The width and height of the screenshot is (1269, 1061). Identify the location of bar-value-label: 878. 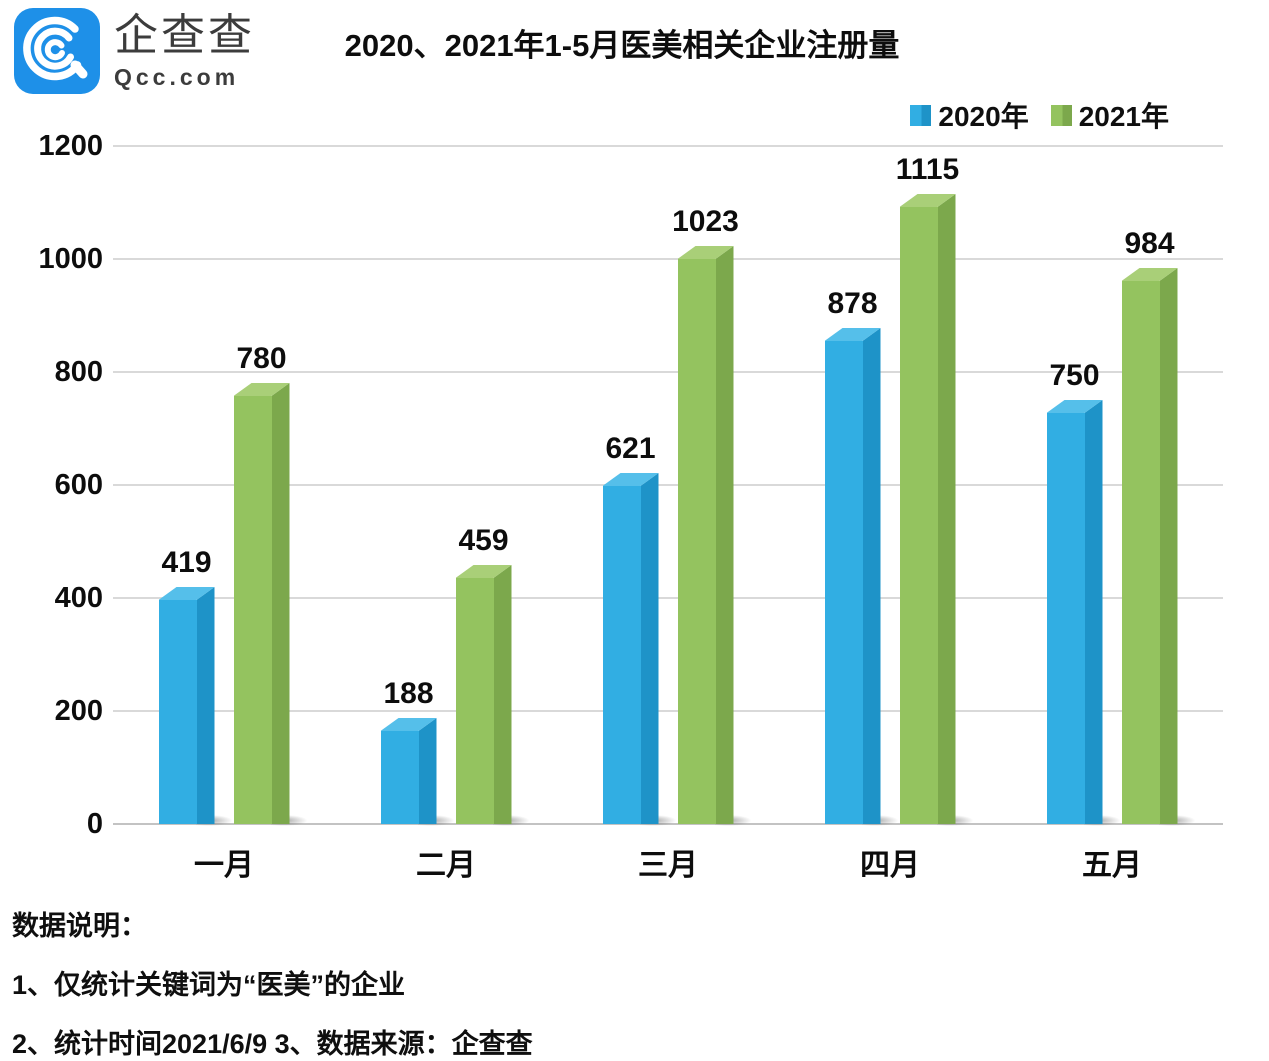
(852, 303).